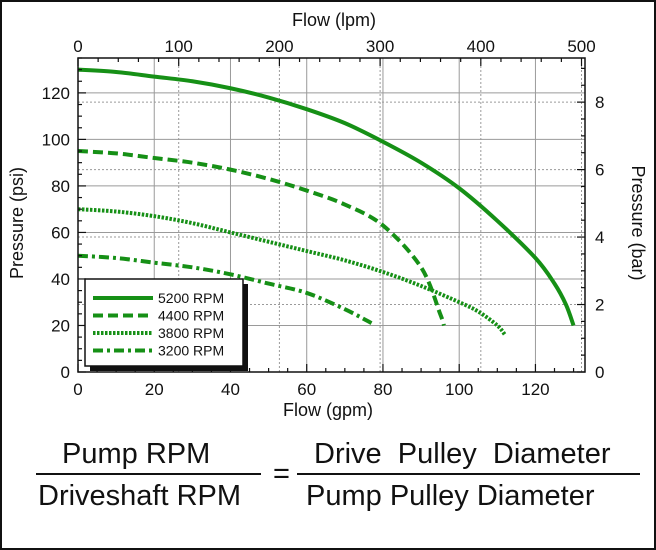  I want to click on legend-label-0: 5200 RPM, so click(191, 298).